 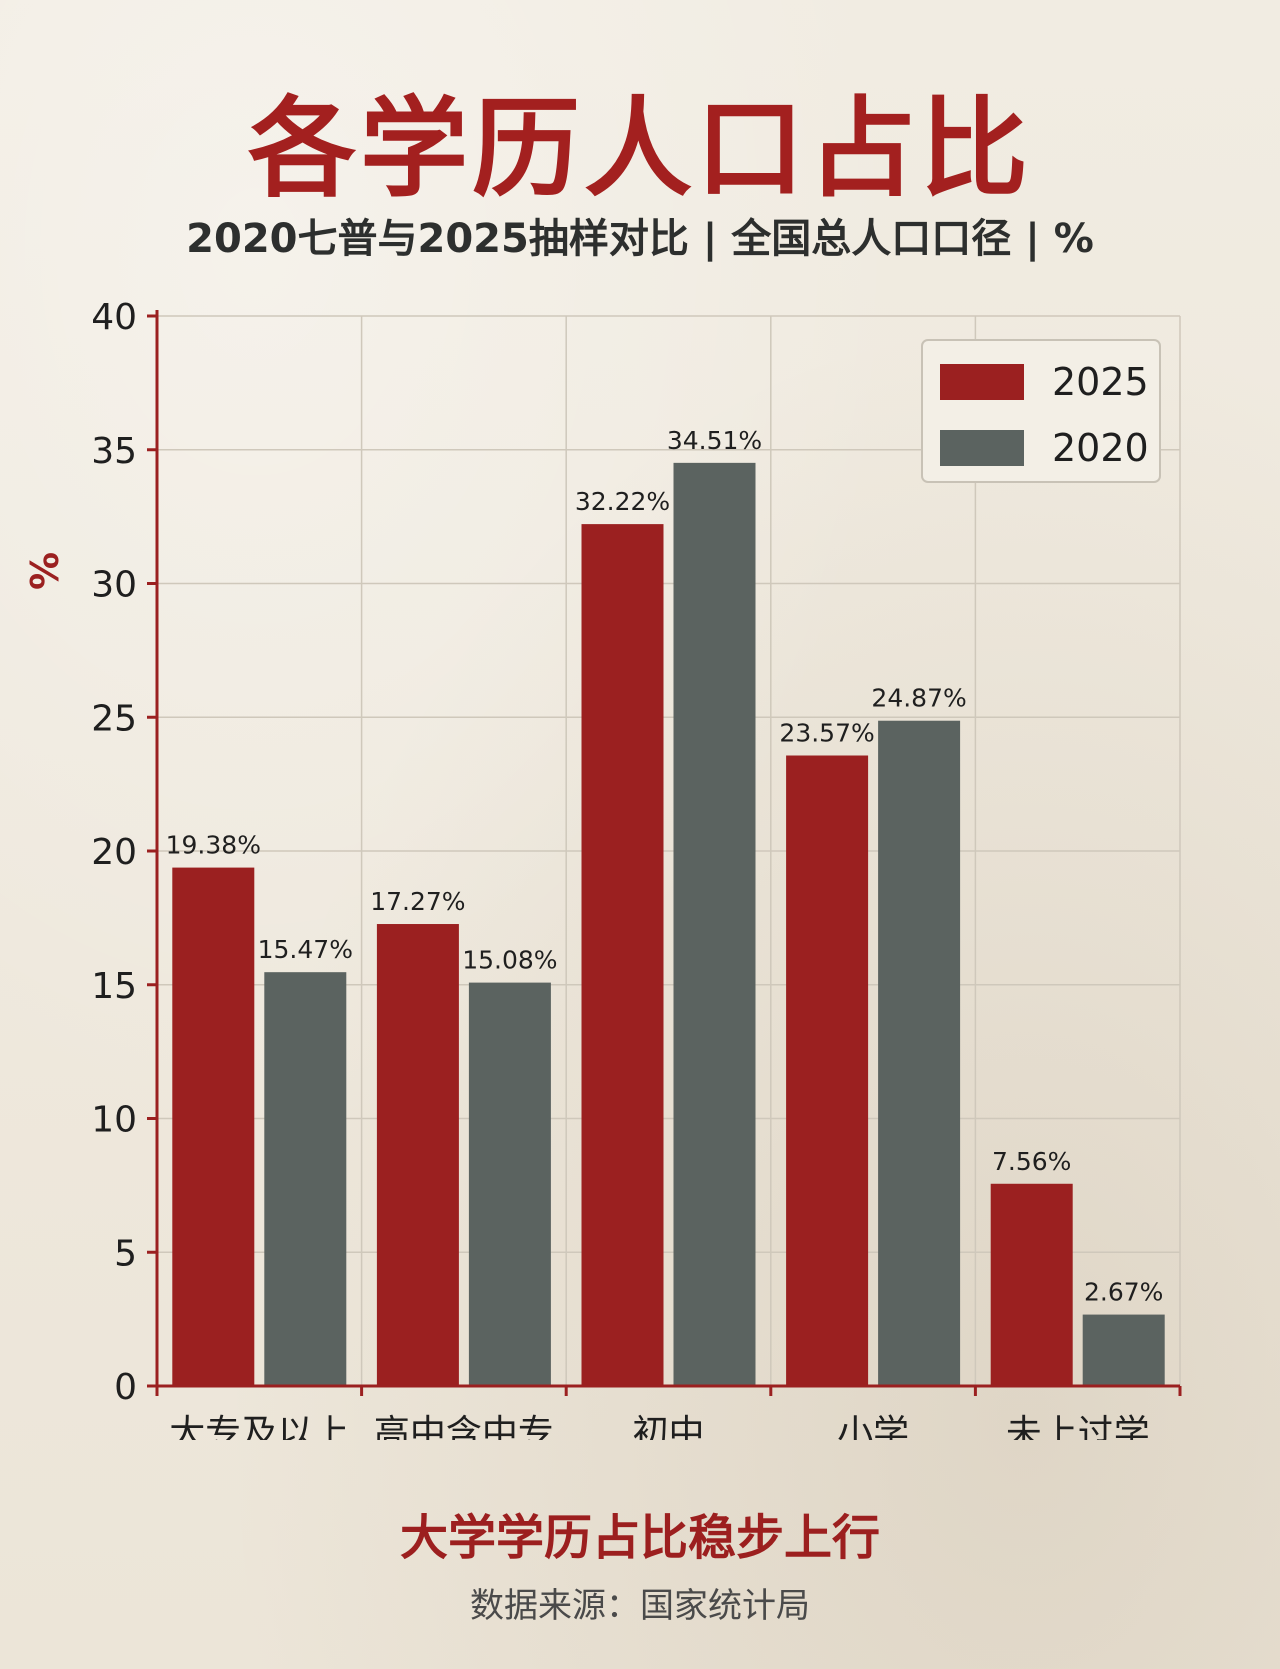 I want to click on y-tick-label: 0, so click(x=125, y=1387).